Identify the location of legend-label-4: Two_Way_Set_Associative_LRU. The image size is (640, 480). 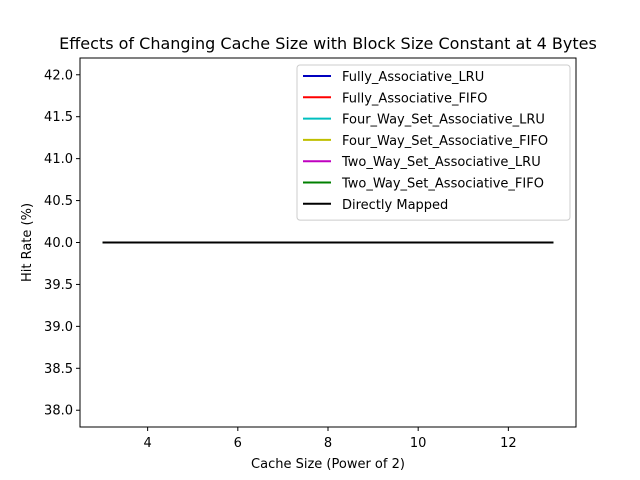
(441, 162).